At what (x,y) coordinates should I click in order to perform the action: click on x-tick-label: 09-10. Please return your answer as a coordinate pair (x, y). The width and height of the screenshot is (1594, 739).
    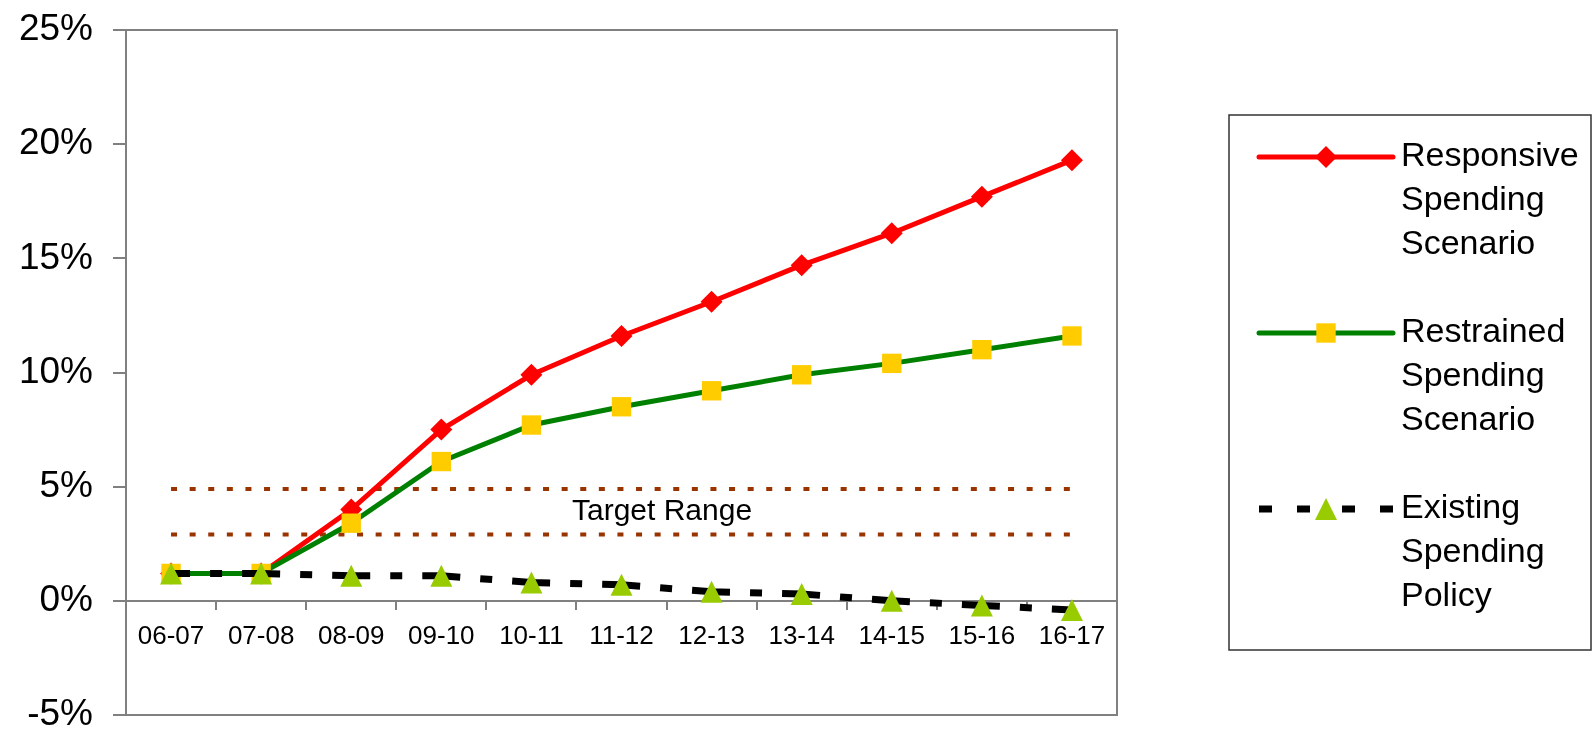
    Looking at the image, I should click on (441, 634).